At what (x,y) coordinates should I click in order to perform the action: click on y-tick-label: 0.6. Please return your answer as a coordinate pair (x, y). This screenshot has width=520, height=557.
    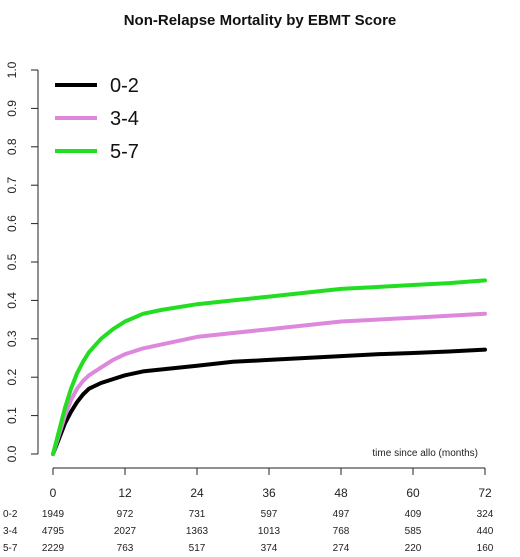
    Looking at the image, I should click on (12, 223).